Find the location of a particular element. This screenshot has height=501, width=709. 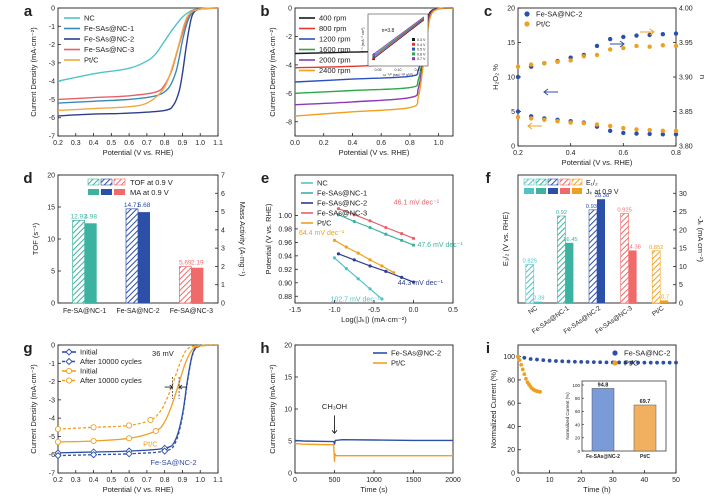

series-point-Fe-SA@NC-2 (n) is located at coordinates (663, 34).